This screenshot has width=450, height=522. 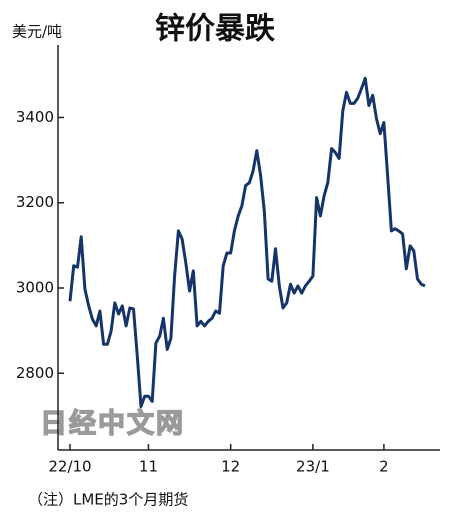 What do you see at coordinates (215, 29) in the screenshot?
I see `chart-title: 锌价暴跌` at bounding box center [215, 29].